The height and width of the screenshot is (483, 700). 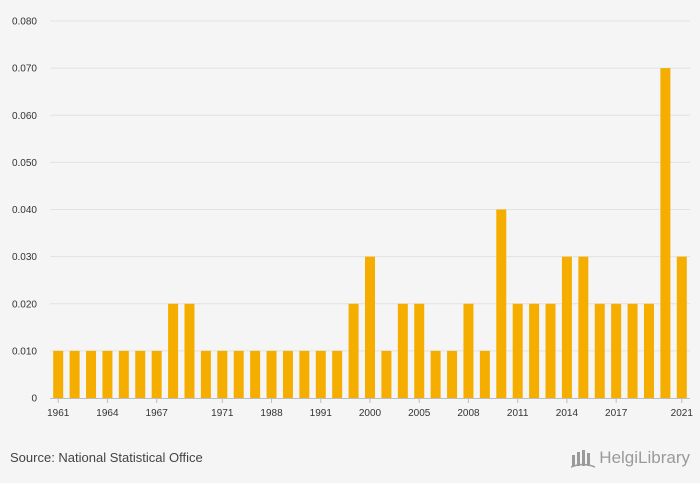 What do you see at coordinates (24, 163) in the screenshot?
I see `y-tick-label: 0.050` at bounding box center [24, 163].